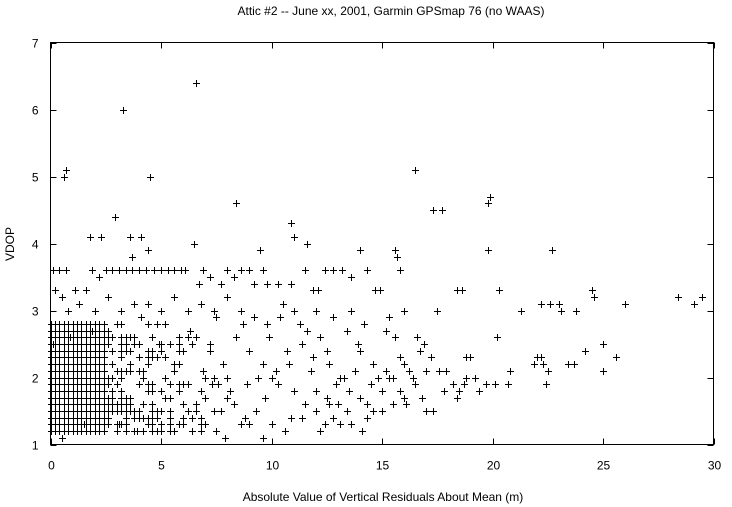 This screenshot has width=732, height=507. What do you see at coordinates (383, 466) in the screenshot?
I see `x-tick-label: 15` at bounding box center [383, 466].